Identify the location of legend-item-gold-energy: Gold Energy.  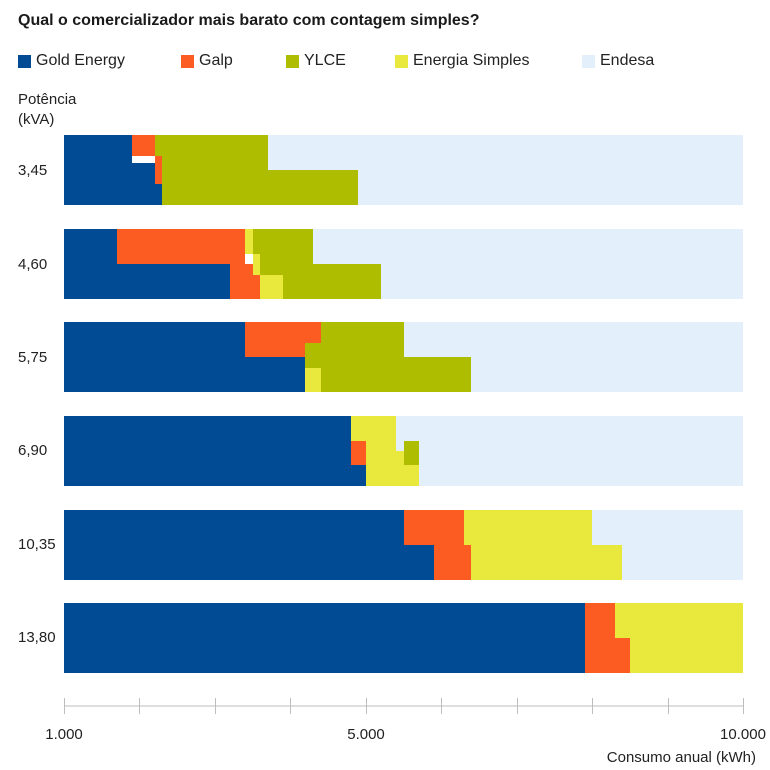
(71, 61).